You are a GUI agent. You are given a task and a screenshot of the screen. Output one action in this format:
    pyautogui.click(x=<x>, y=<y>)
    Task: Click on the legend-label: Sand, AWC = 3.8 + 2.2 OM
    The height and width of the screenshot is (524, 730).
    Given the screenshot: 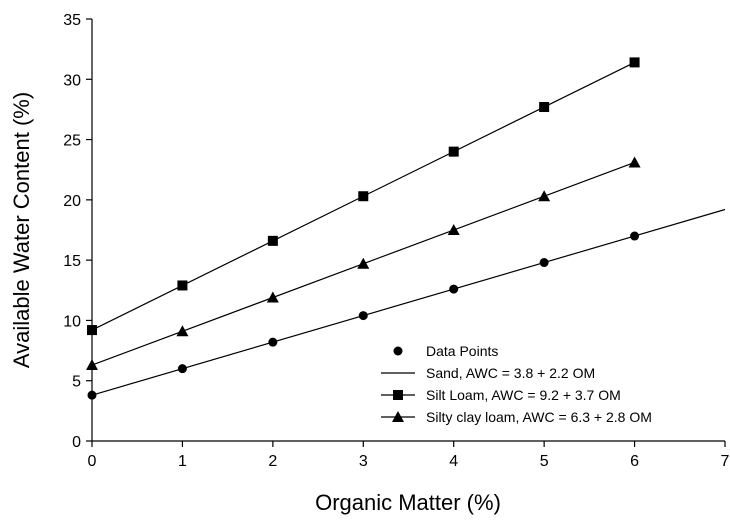 What is the action you would take?
    pyautogui.click(x=510, y=373)
    